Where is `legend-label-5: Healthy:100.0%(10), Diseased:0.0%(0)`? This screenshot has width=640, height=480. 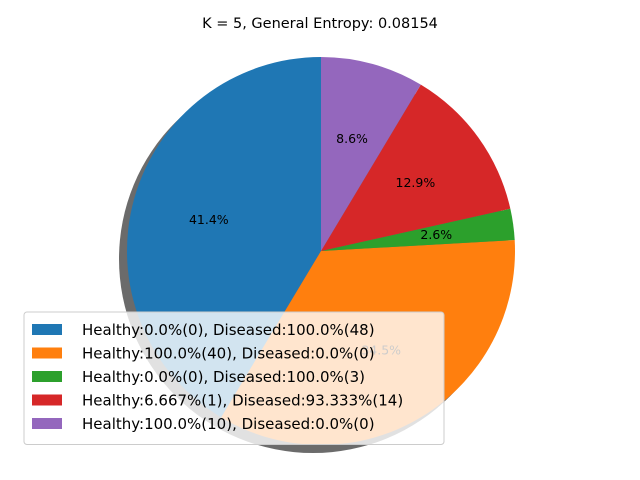
legend-label-5: Healthy:100.0%(10), Diseased:0.0%(0) is located at coordinates (228, 424).